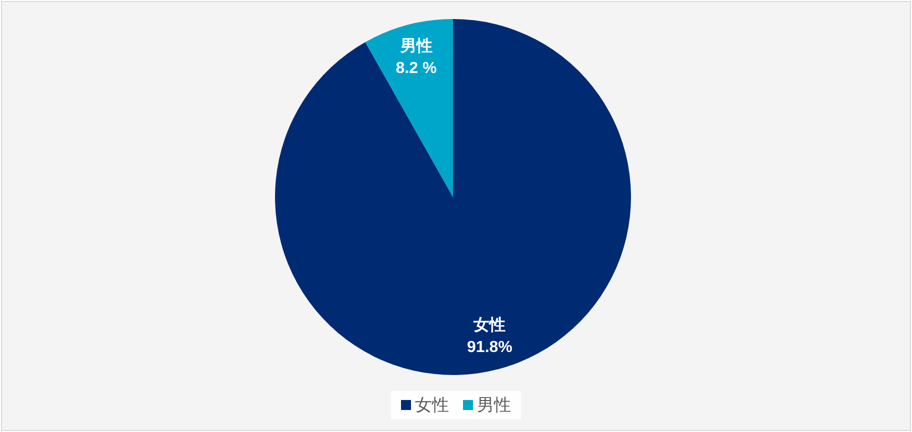  Describe the element at coordinates (489, 347) in the screenshot. I see `data-label: 91.8%` at that location.